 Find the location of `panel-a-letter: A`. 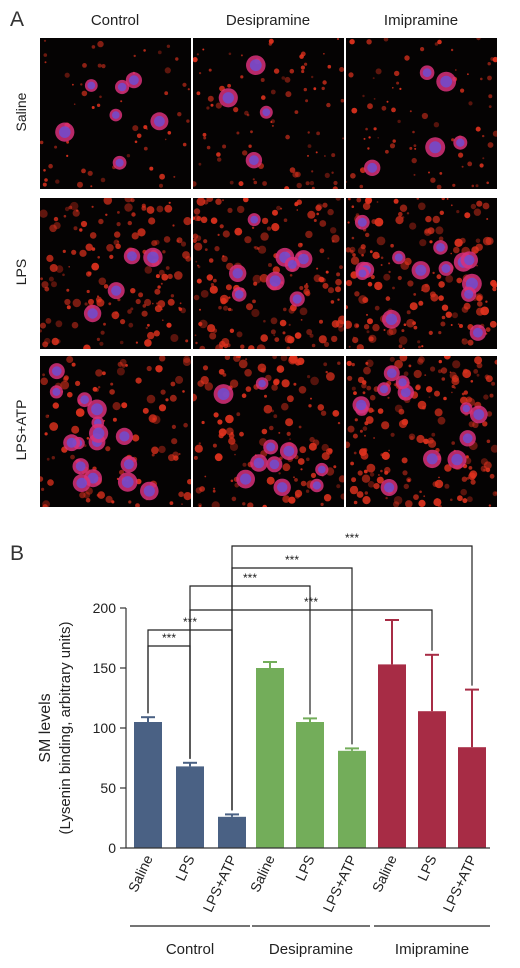

panel-a-letter: A is located at coordinates (17, 19).